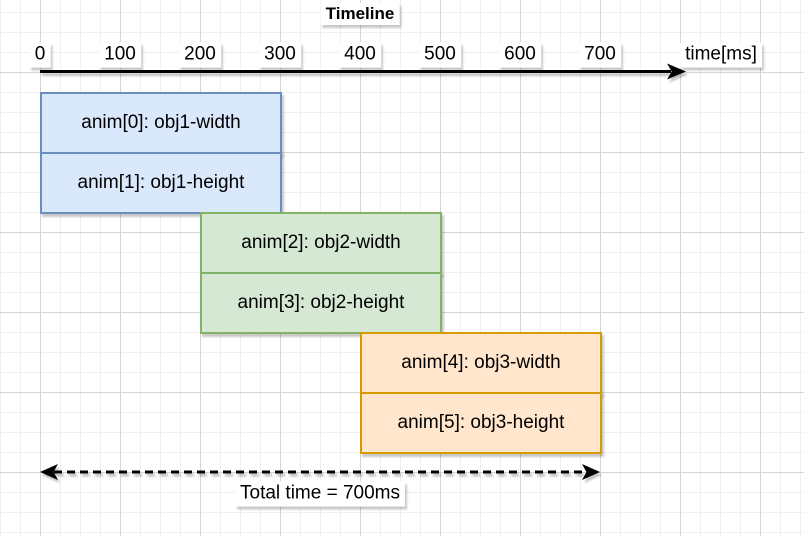  I want to click on bar-label: anim[2]: obj2-width, so click(321, 242).